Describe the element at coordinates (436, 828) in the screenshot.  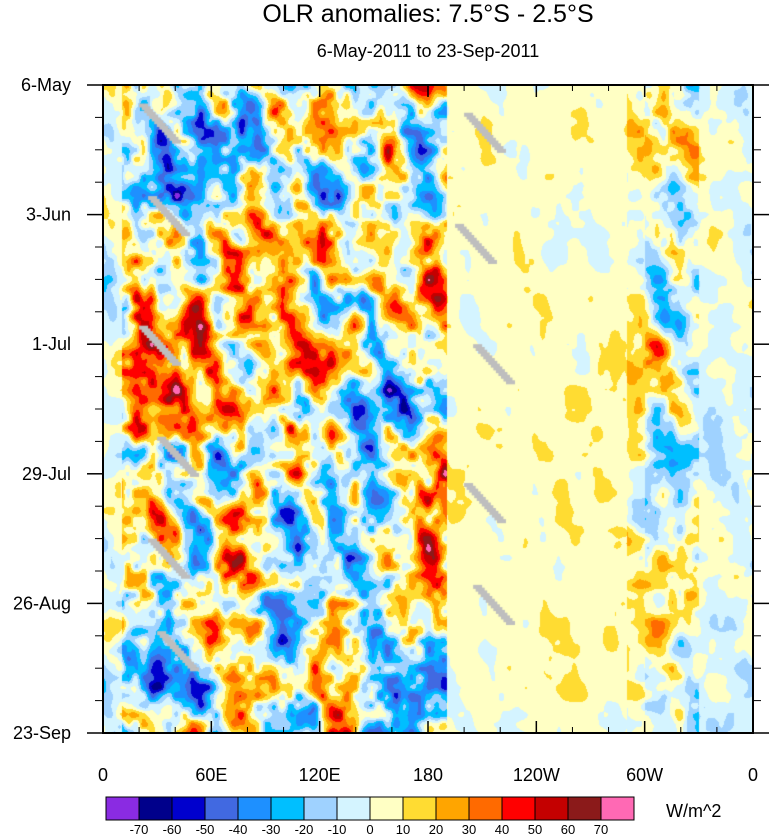
I see `colorbar-label: 20` at that location.